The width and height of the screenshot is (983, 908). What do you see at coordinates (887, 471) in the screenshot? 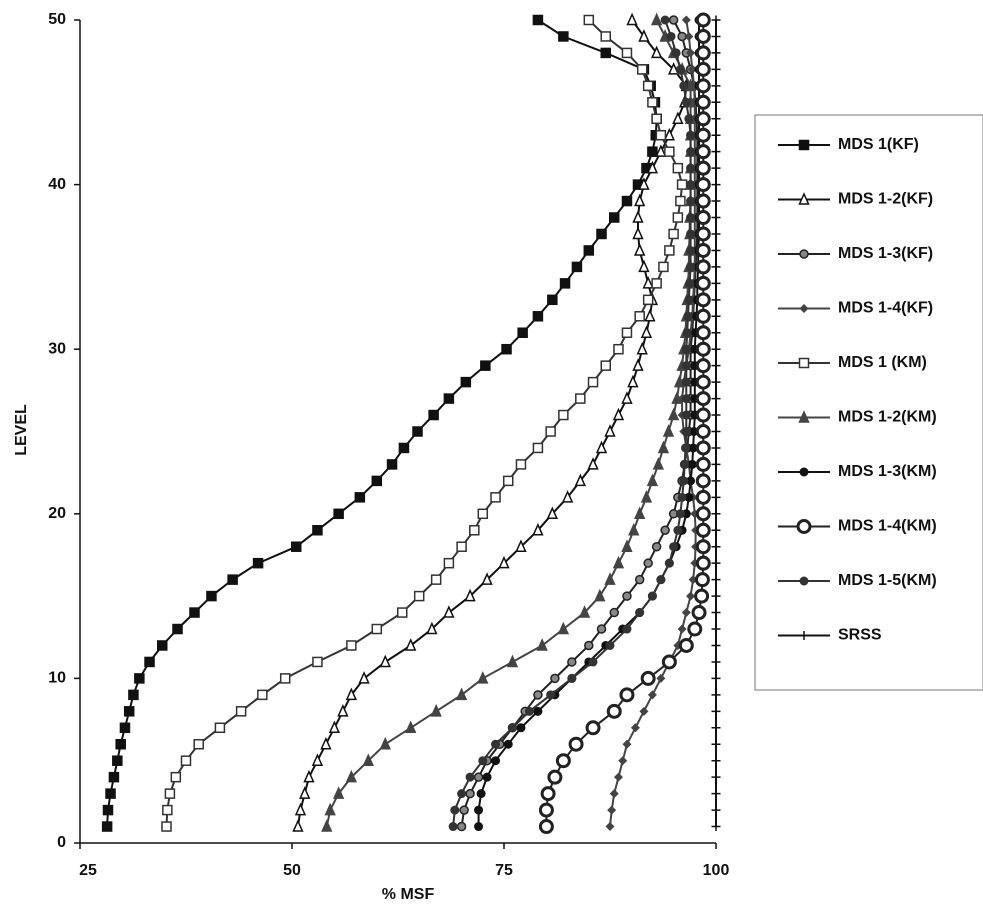
I see `legend-label: MDS 1-3(KM)` at bounding box center [887, 471].